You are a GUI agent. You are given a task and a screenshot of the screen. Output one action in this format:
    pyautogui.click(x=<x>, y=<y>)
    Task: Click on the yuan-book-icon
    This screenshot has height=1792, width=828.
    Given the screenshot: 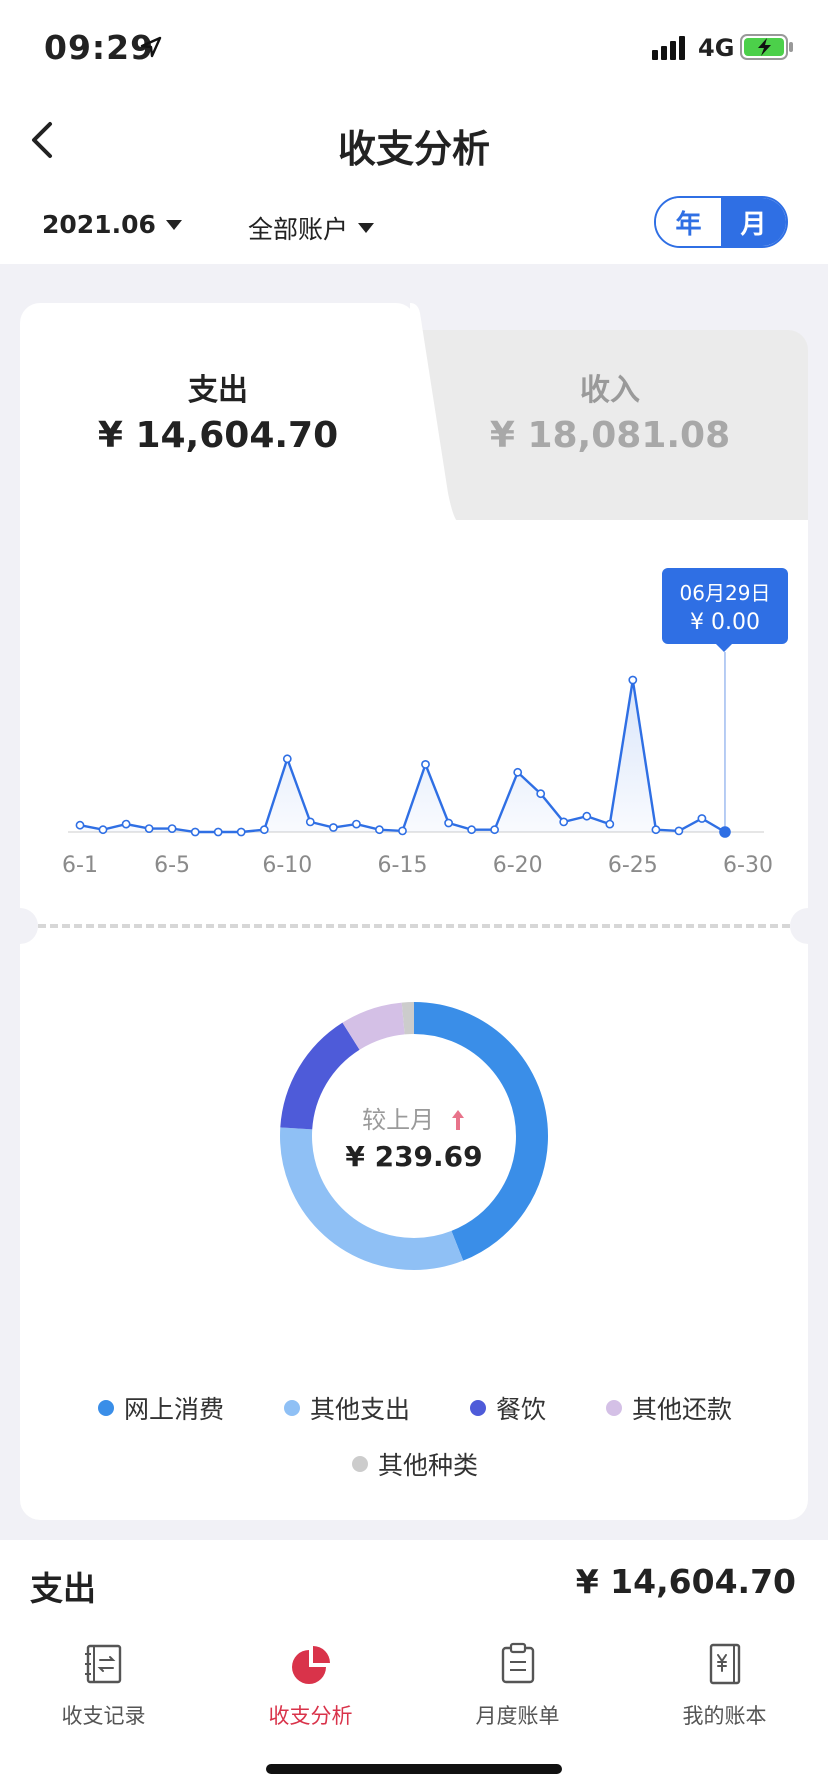 What is the action you would take?
    pyautogui.click(x=724, y=1664)
    